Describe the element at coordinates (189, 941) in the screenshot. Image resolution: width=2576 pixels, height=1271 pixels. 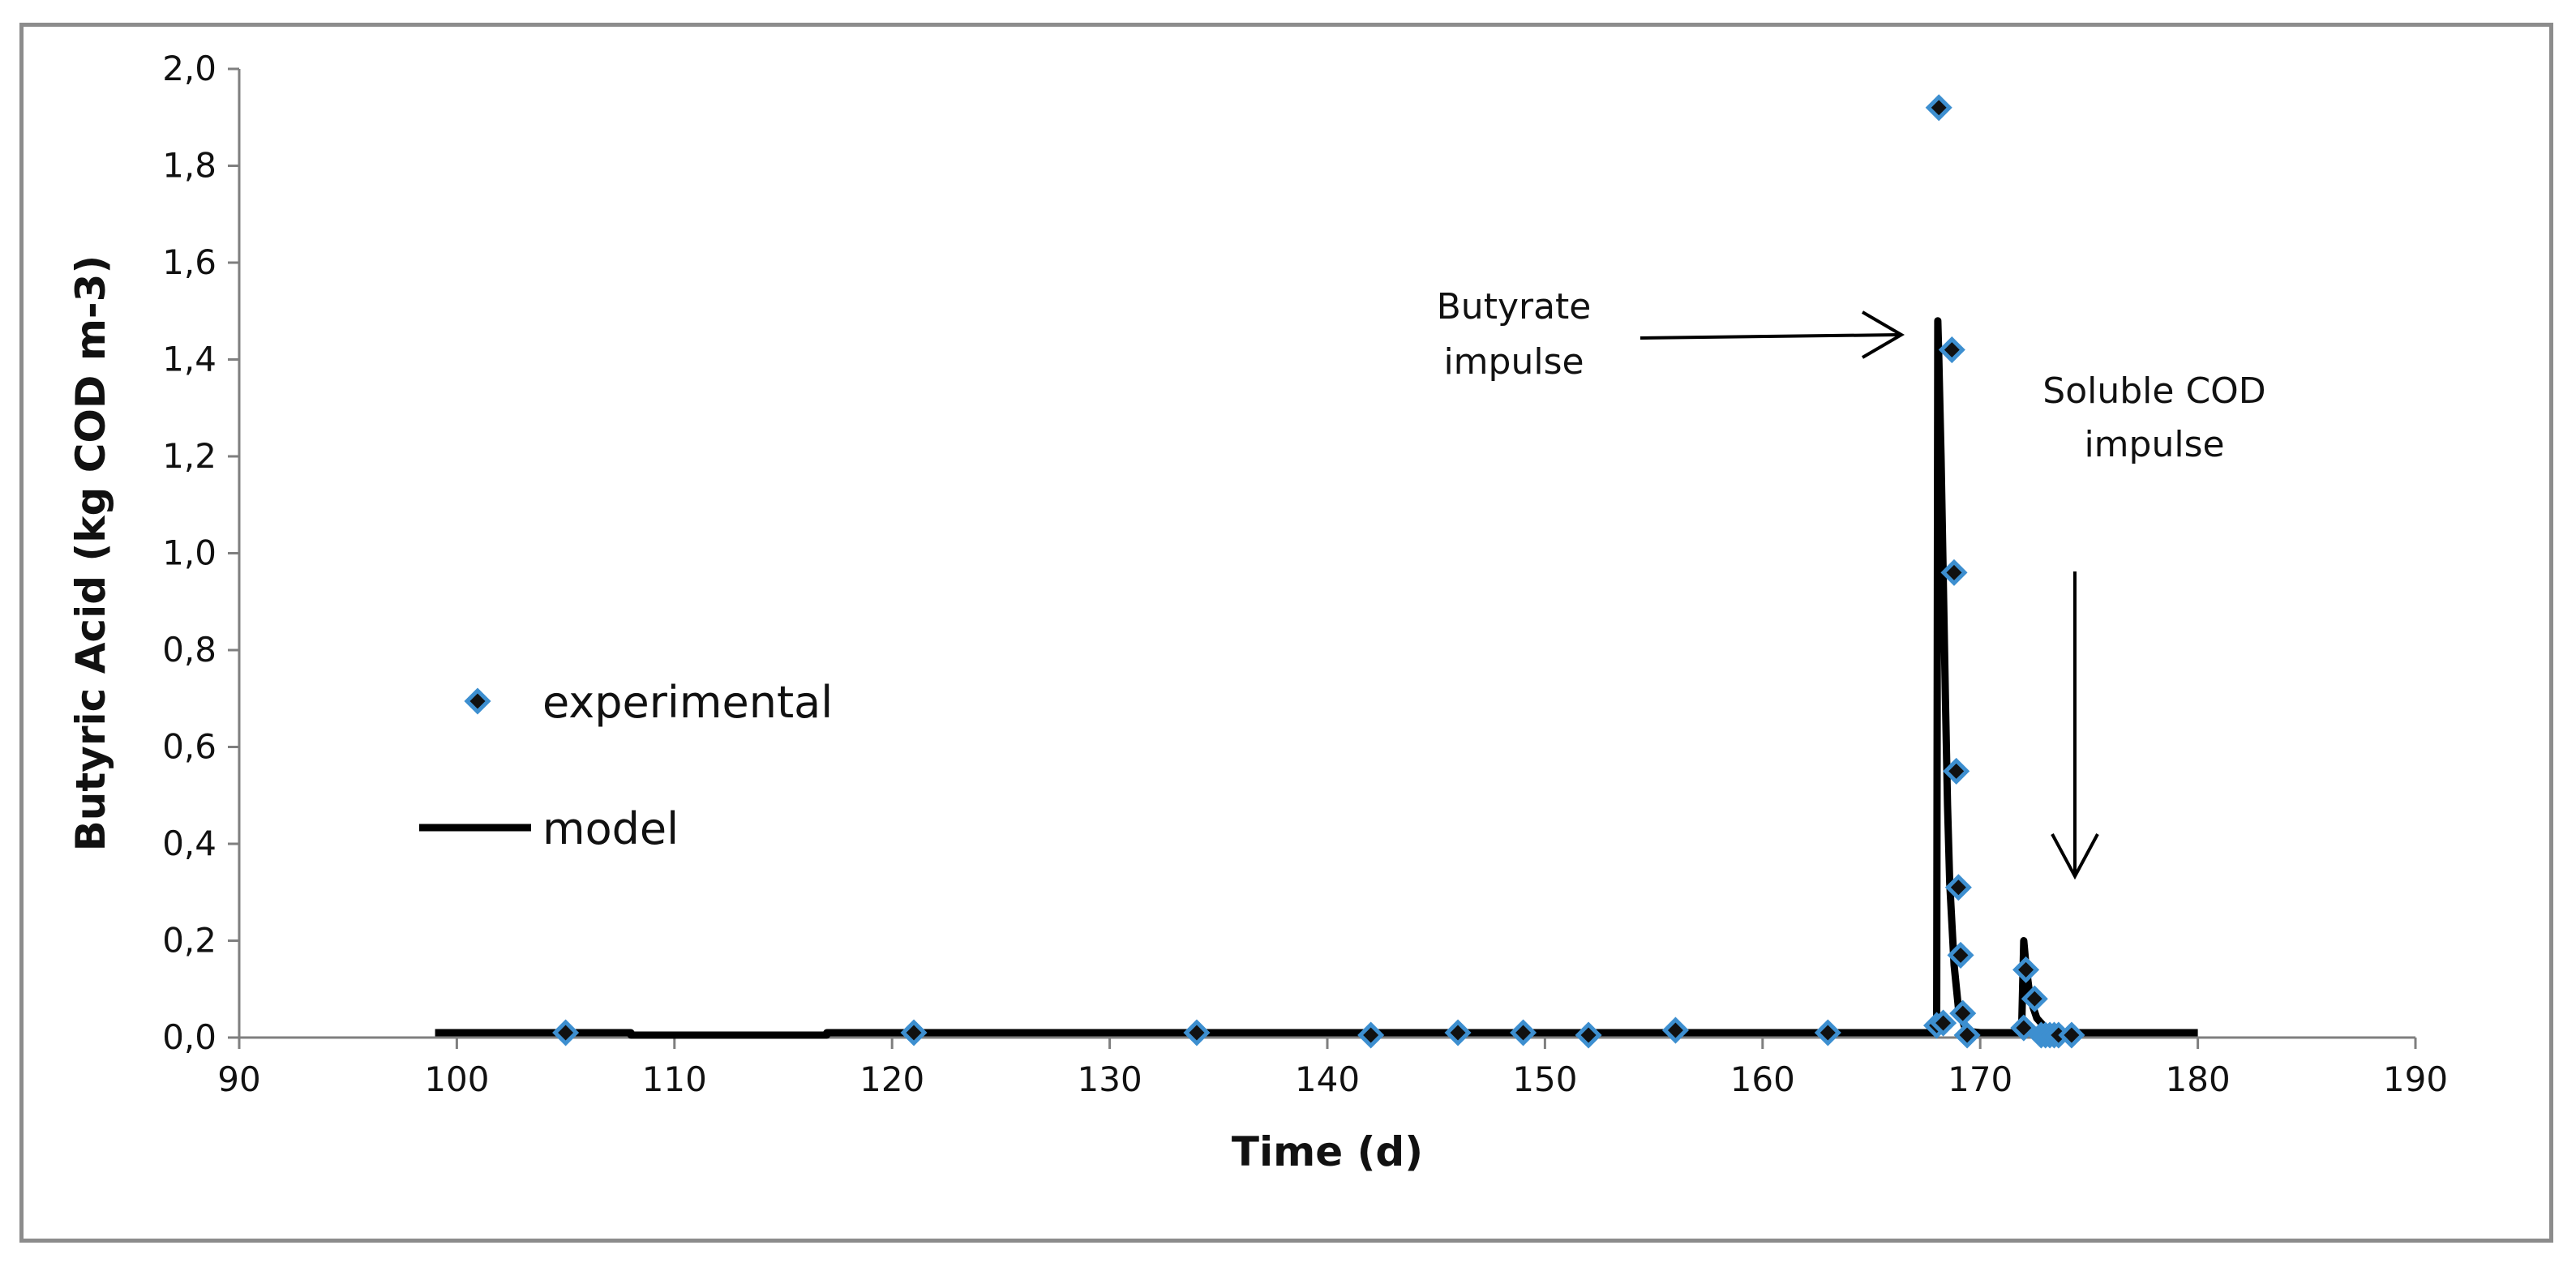
I see `y-tick-label: 0,2` at that location.